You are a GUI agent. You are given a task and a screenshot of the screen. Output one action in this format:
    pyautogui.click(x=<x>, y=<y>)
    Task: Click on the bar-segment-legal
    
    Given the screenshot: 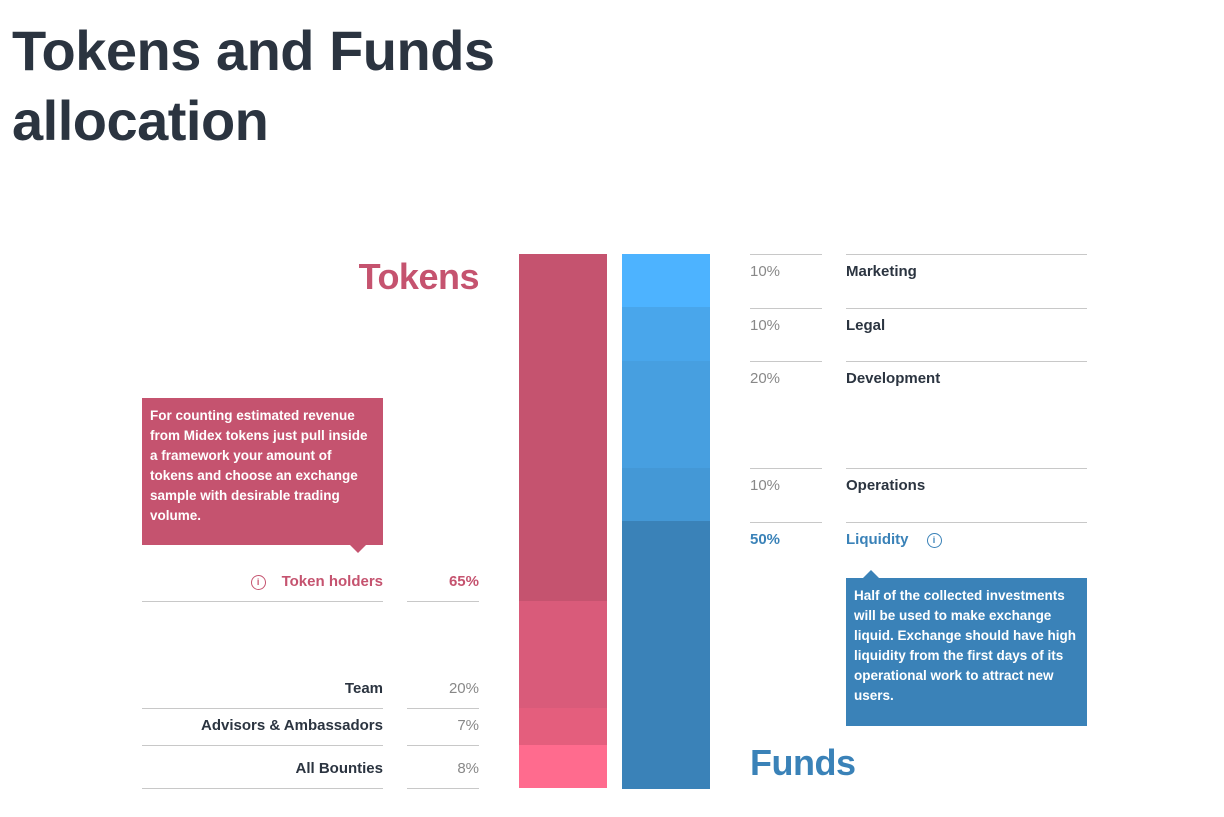 What is the action you would take?
    pyautogui.click(x=666, y=334)
    